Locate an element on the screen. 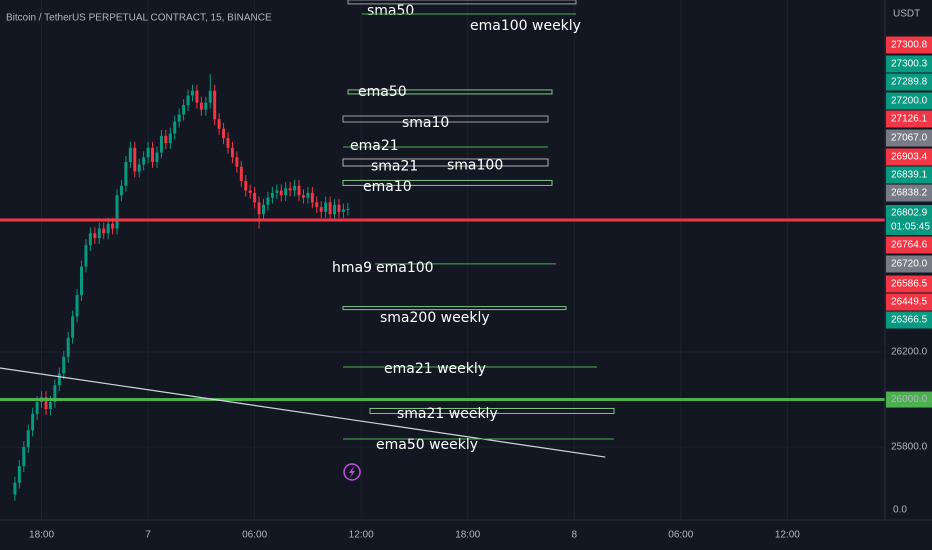 The image size is (932, 550). price-badge-label: 27300.3 is located at coordinates (909, 64).